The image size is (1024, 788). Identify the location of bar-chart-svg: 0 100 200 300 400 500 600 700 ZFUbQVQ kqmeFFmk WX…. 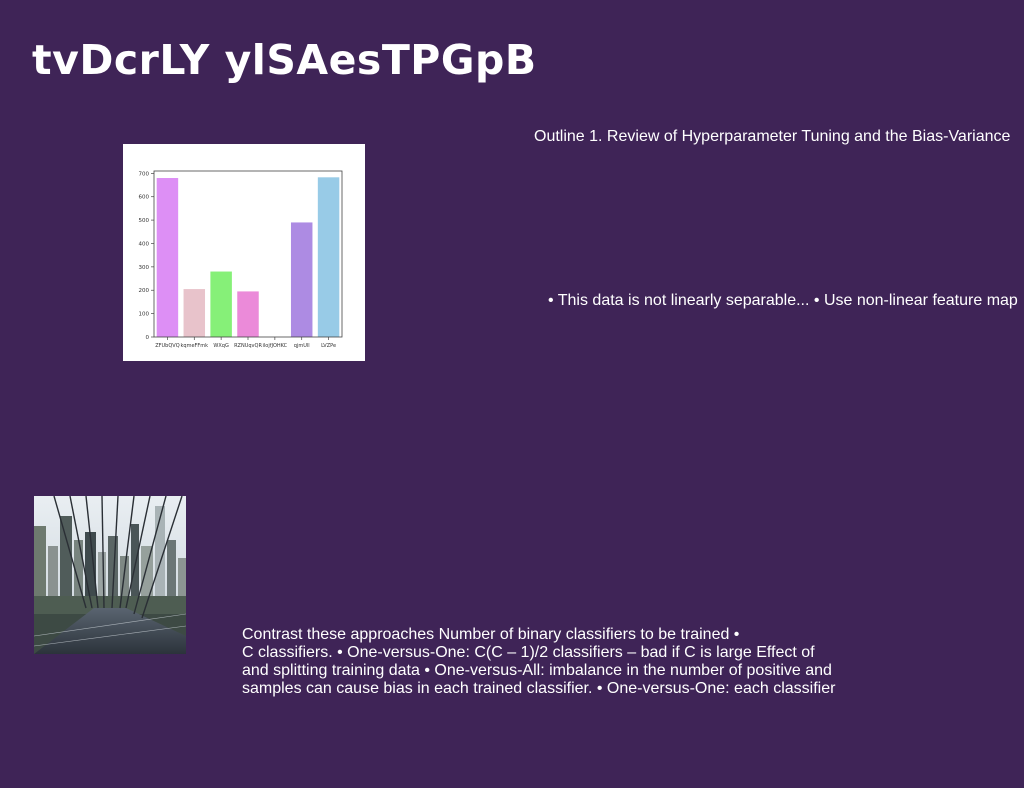
(241, 259).